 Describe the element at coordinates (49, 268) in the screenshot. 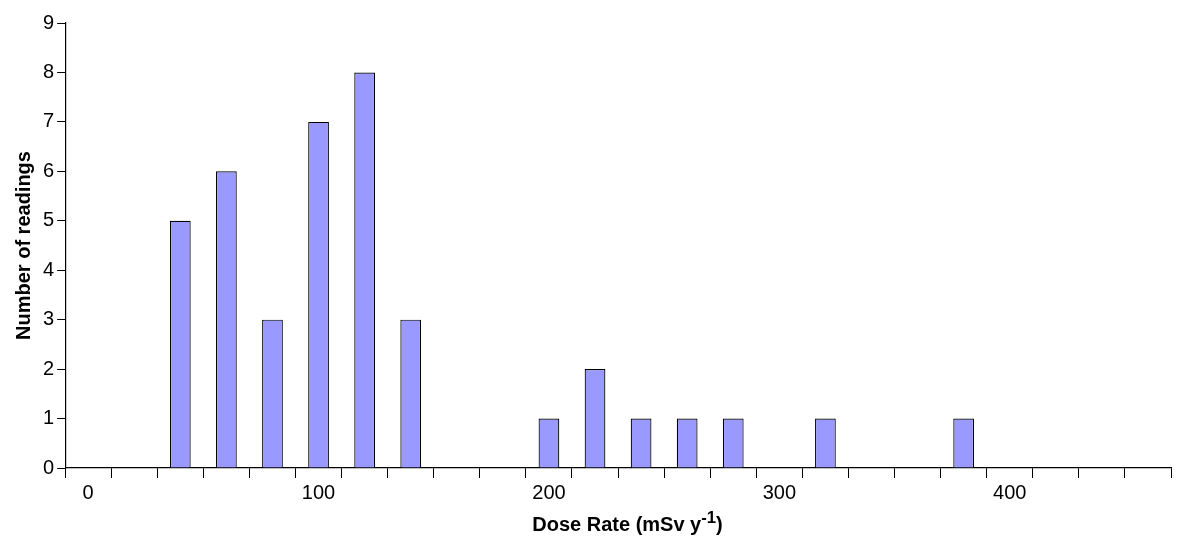

I see `y-tick-label: 4` at that location.